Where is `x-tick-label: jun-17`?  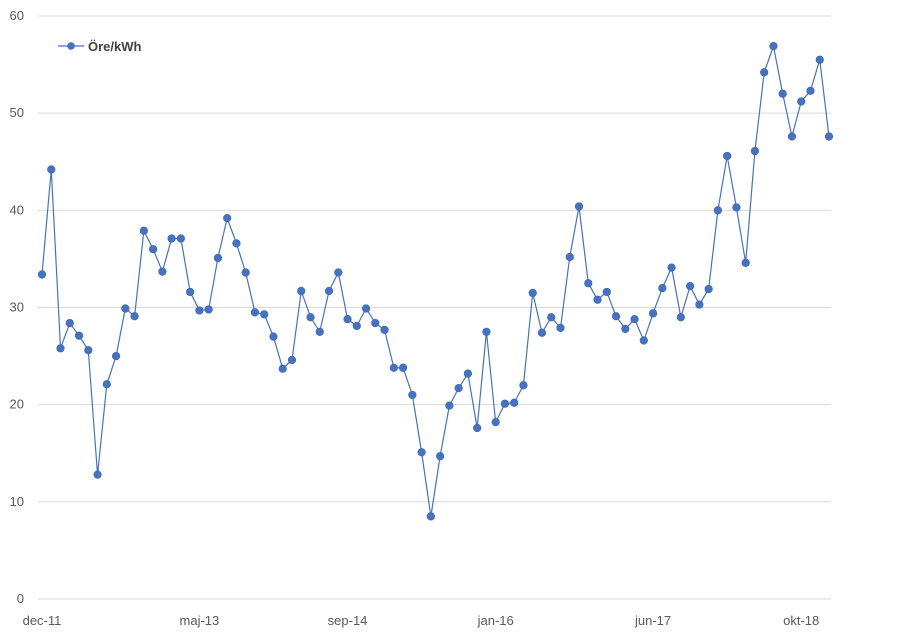
x-tick-label: jun-17 is located at coordinates (652, 620).